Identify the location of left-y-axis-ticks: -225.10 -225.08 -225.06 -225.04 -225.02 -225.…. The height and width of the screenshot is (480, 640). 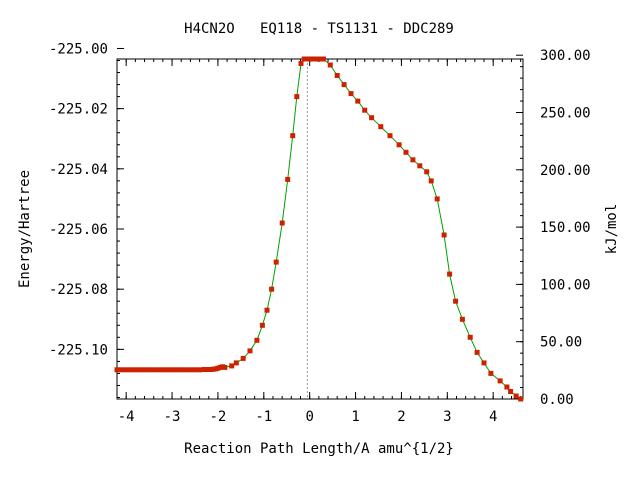
(86, 219).